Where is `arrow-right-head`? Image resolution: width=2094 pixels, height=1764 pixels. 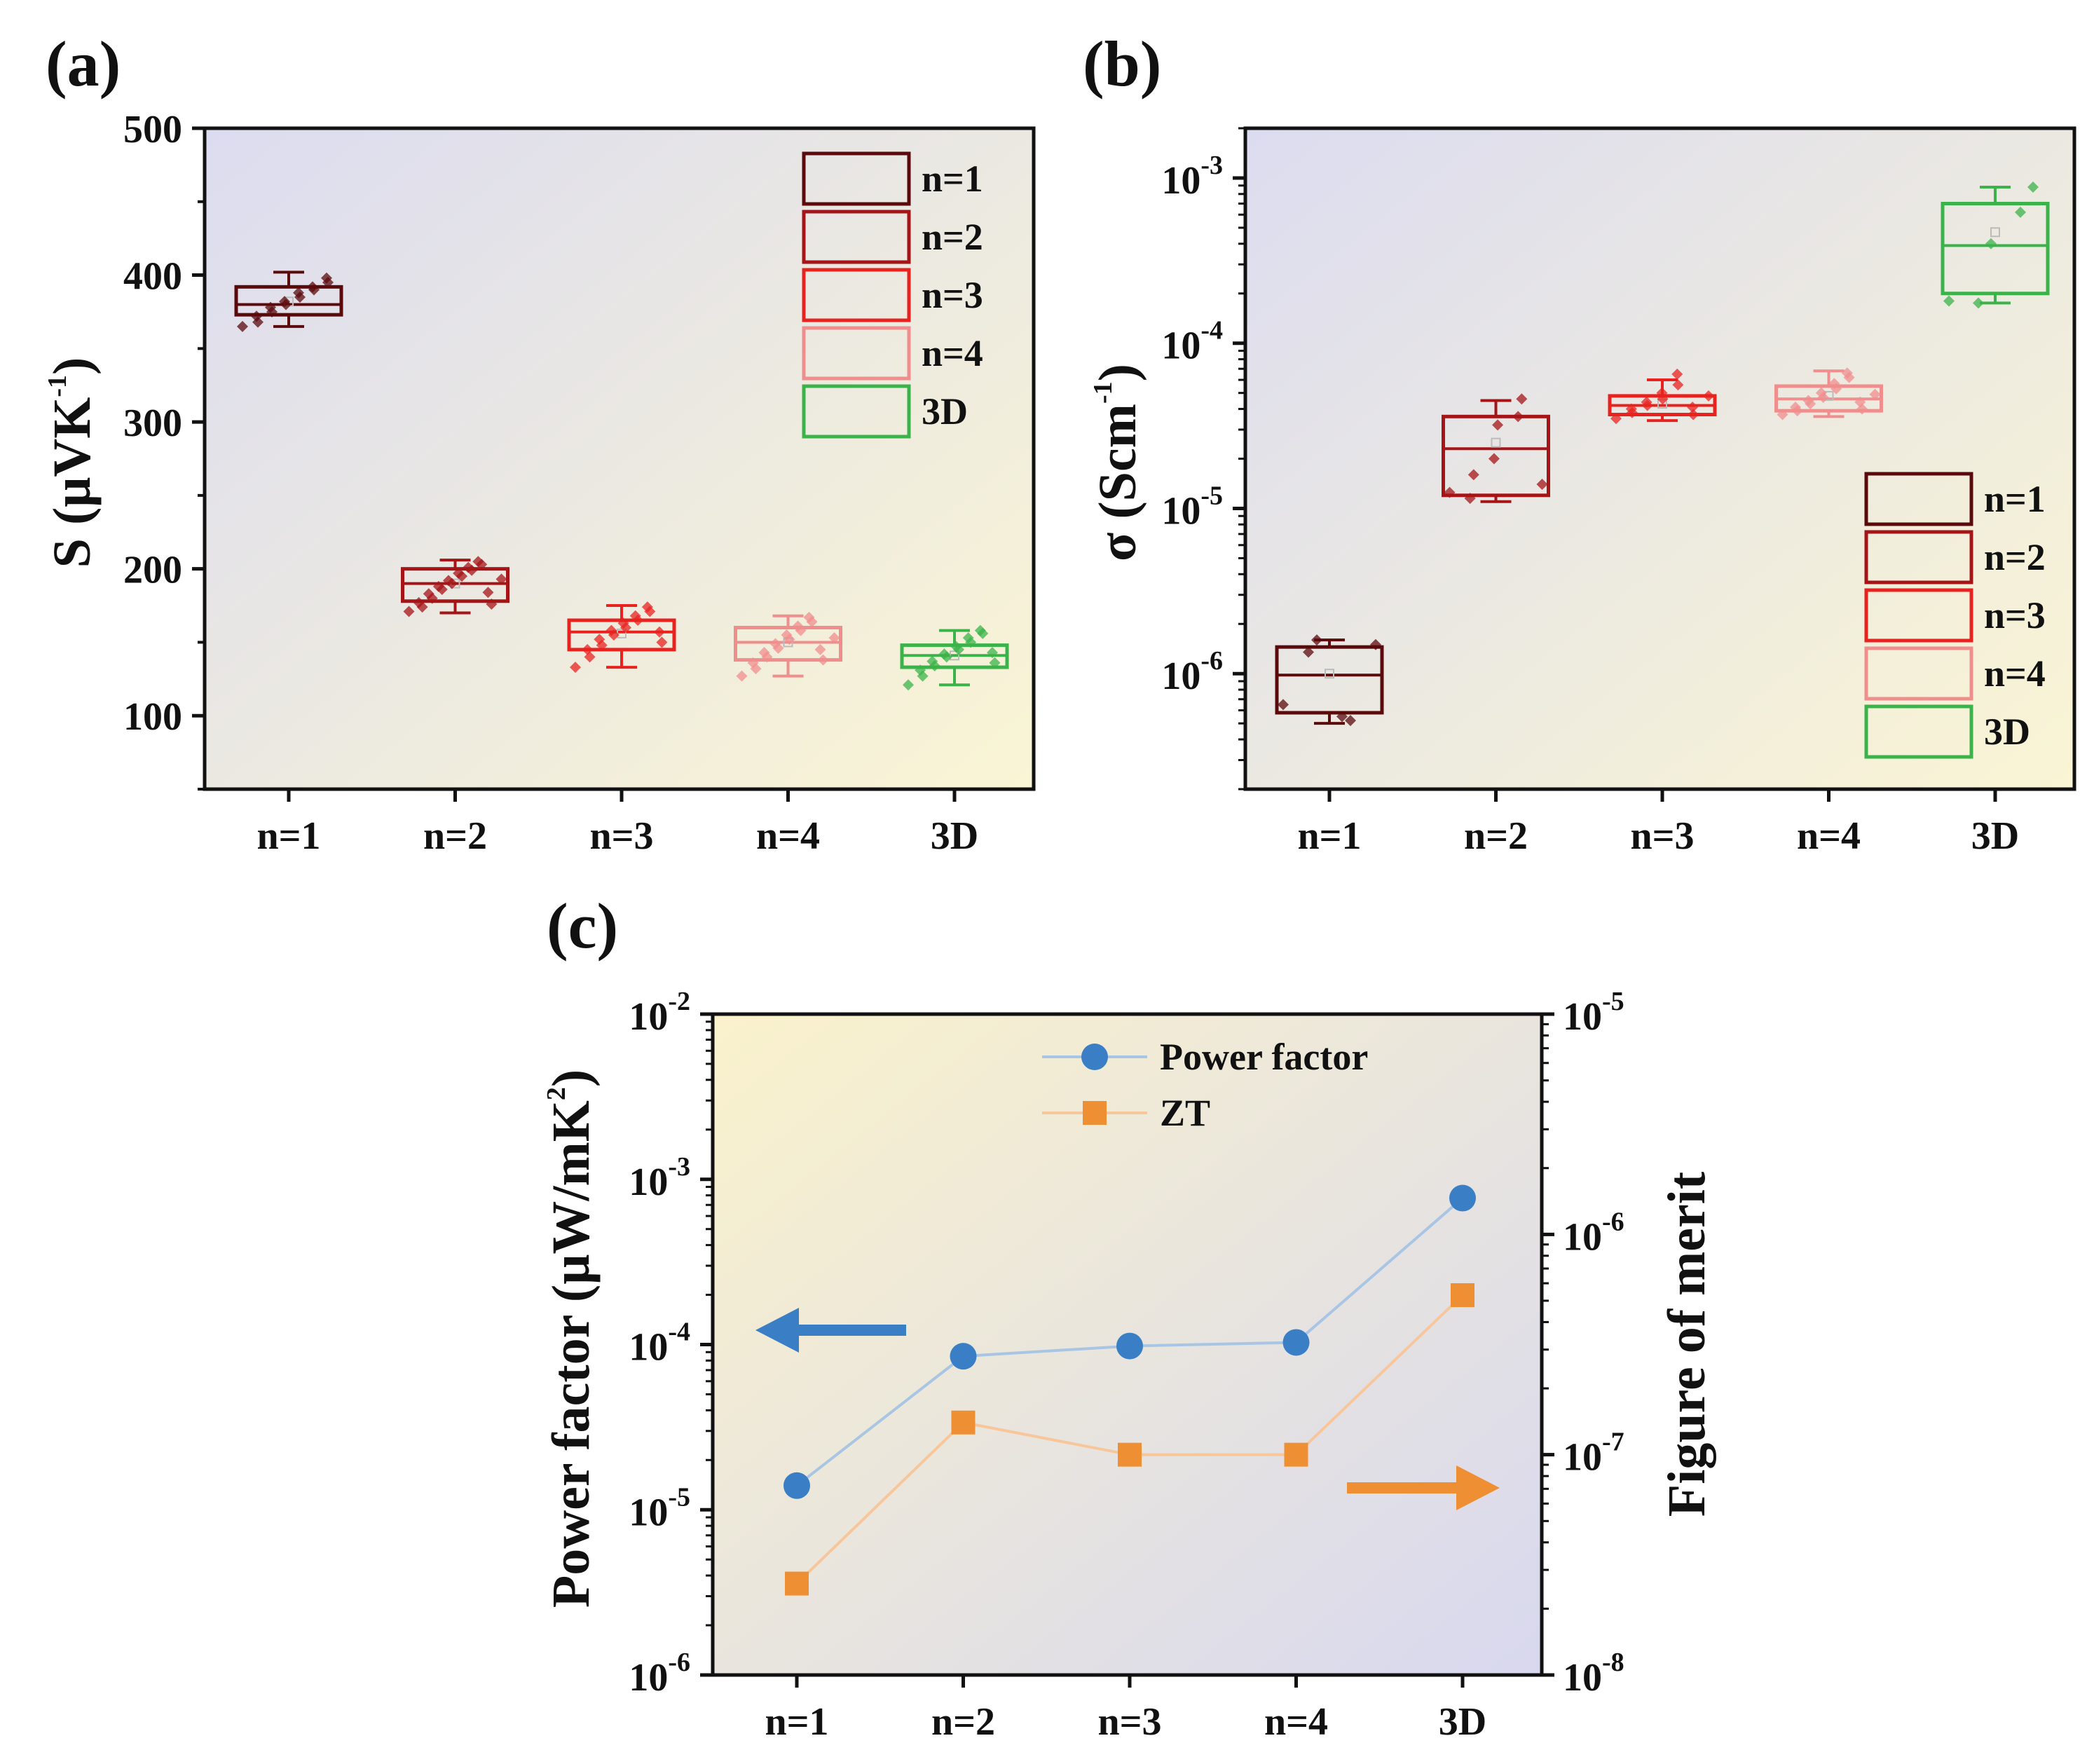
arrow-right-head is located at coordinates (1478, 1487).